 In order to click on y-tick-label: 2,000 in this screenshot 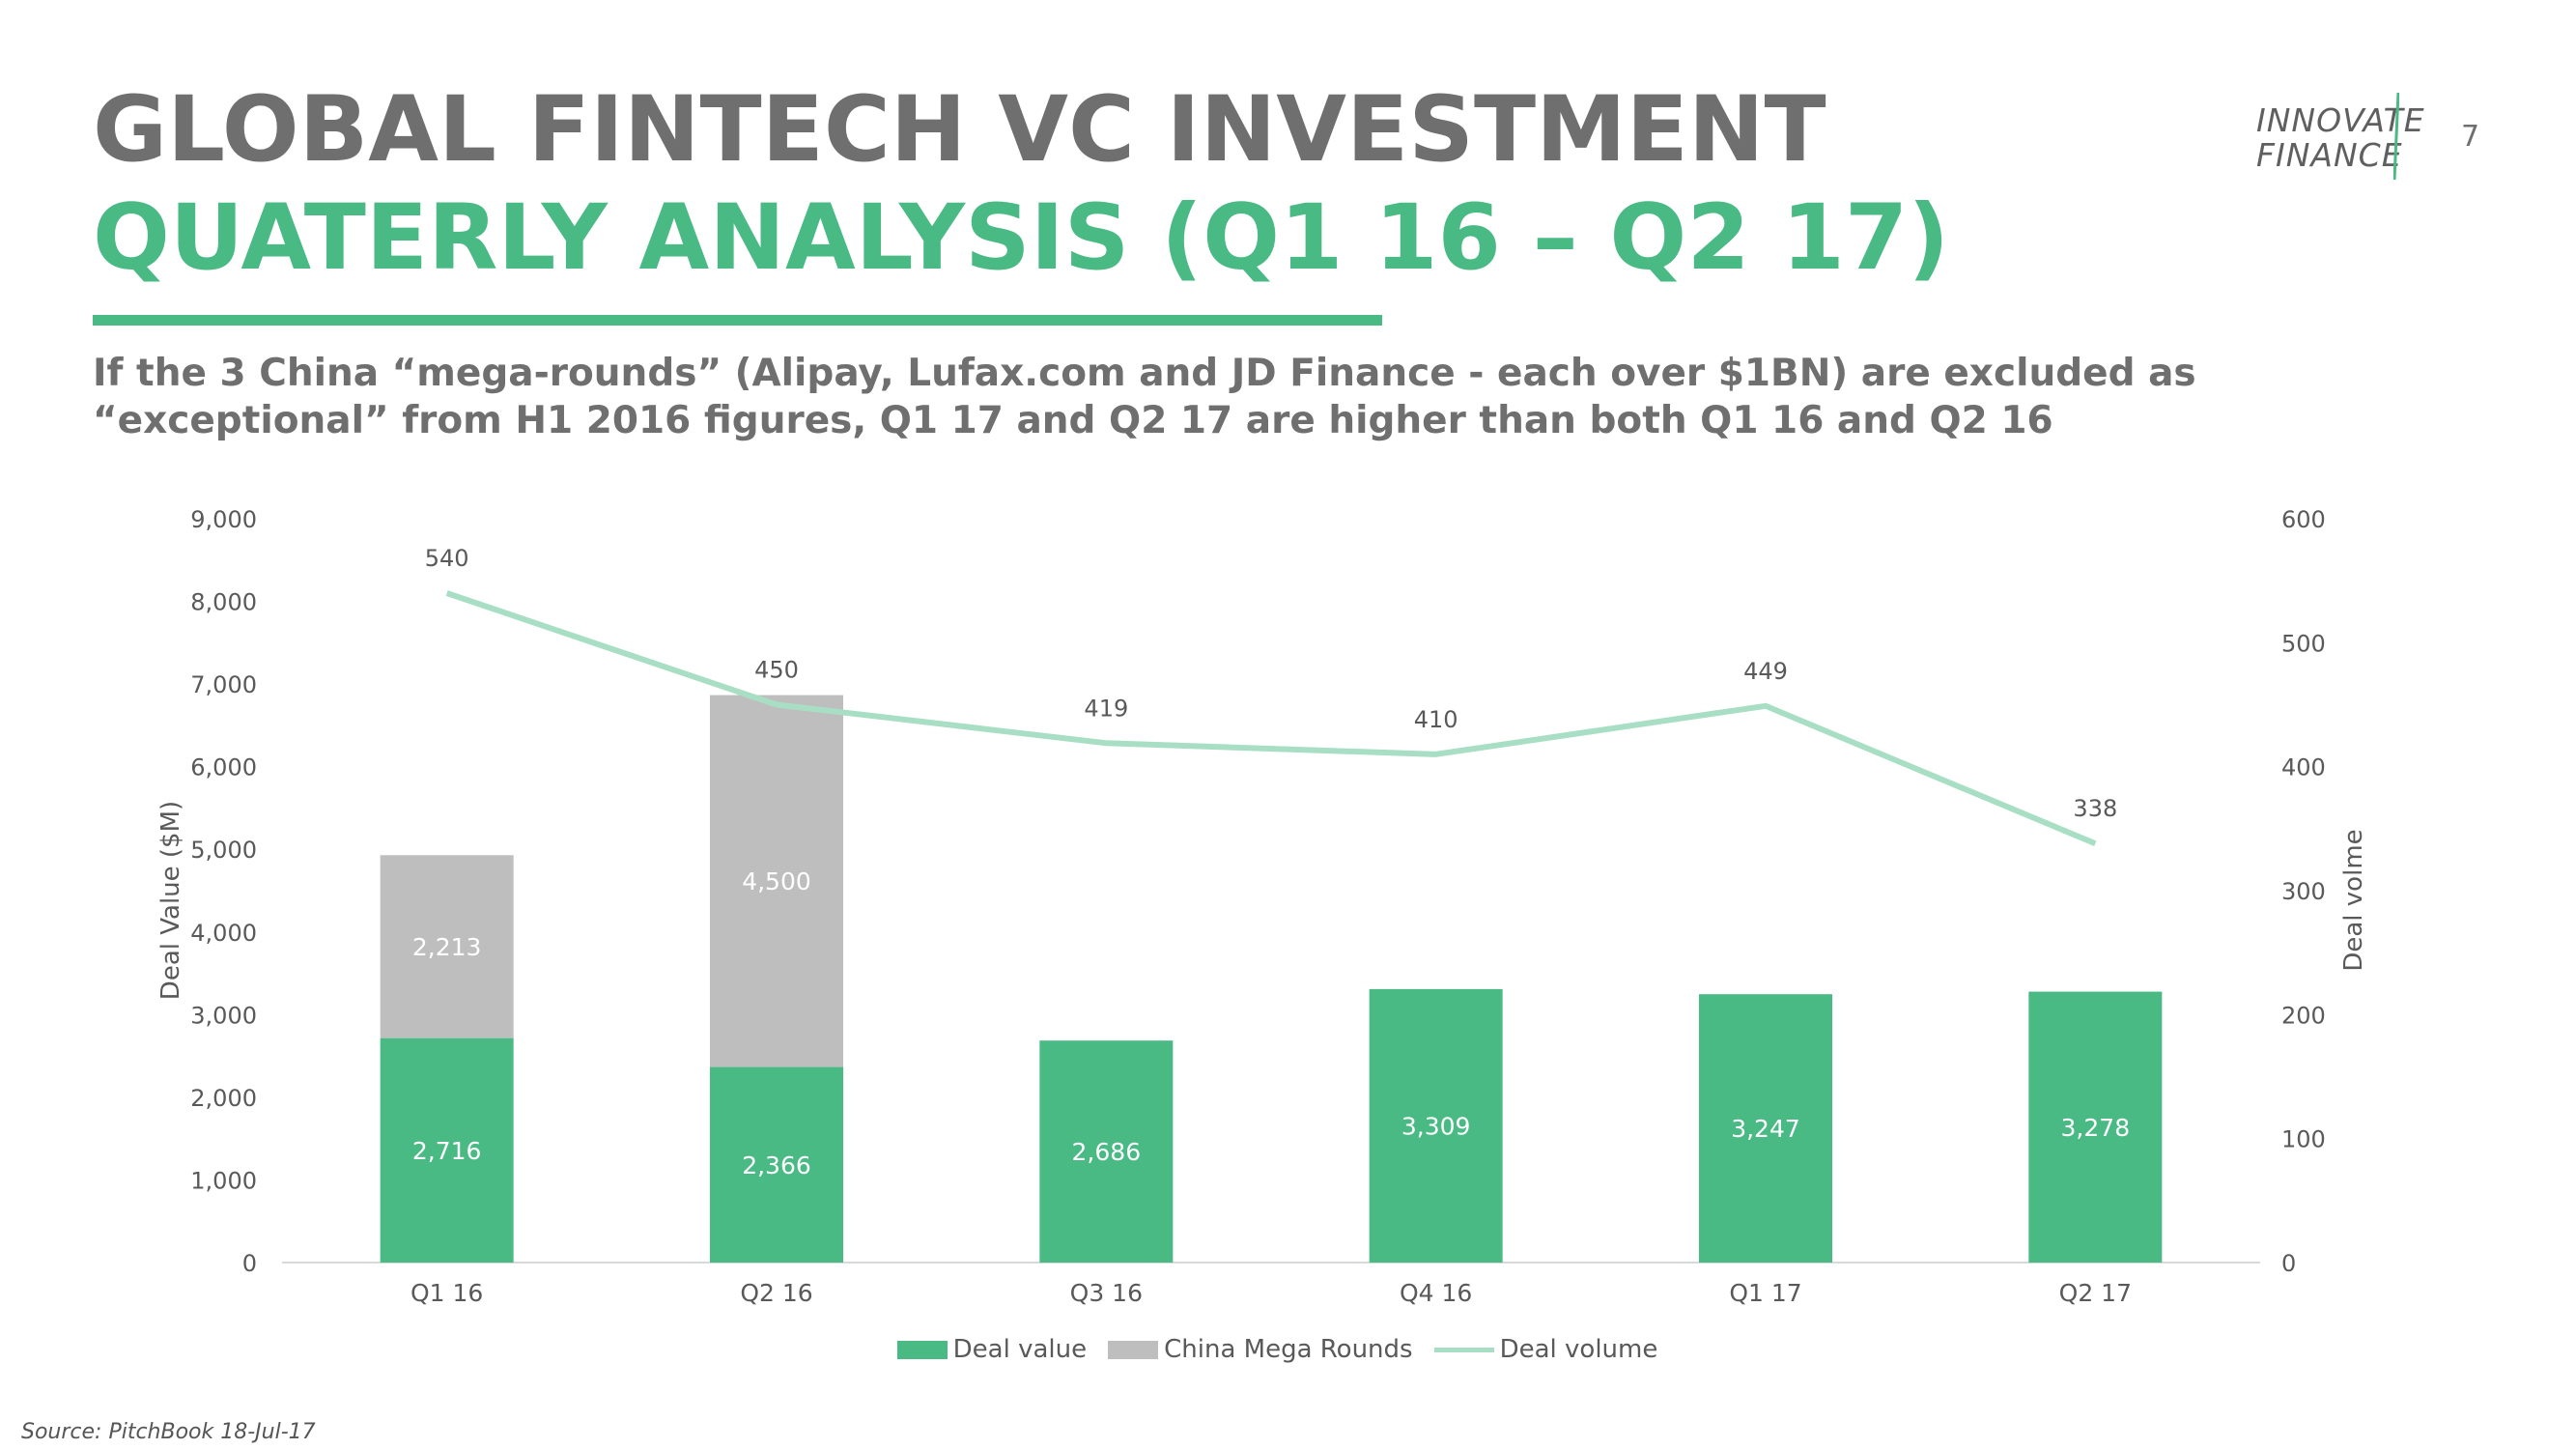, I will do `click(223, 1098)`.